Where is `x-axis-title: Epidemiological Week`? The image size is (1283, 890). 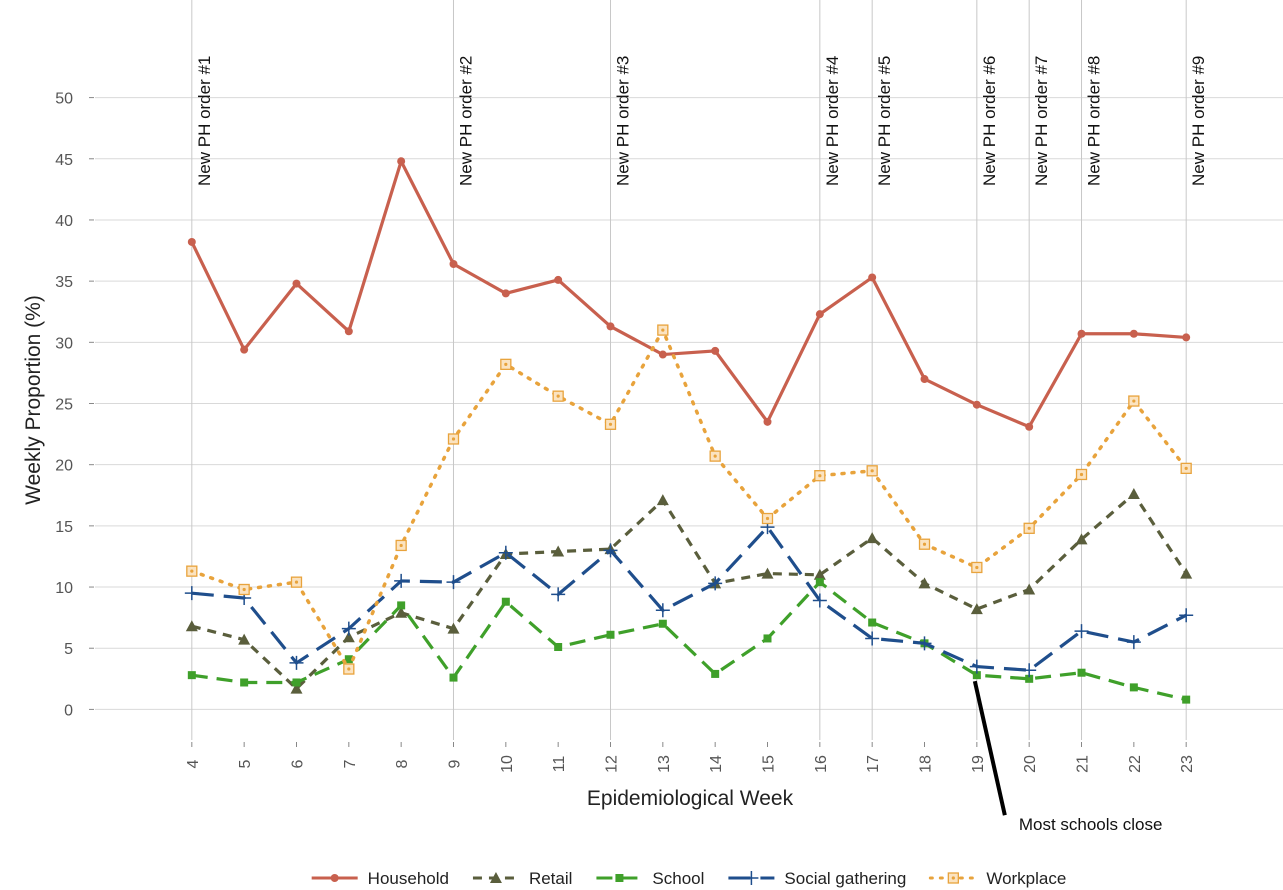 x-axis-title: Epidemiological Week is located at coordinates (690, 798).